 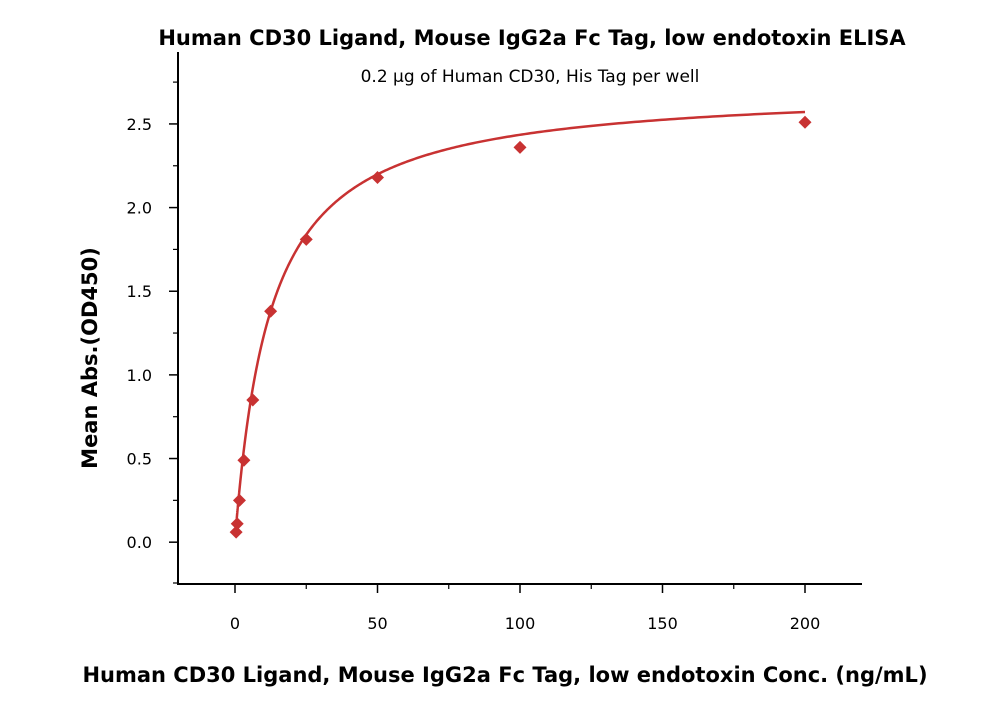 What do you see at coordinates (662, 623) in the screenshot?
I see `x-tick-label: 150` at bounding box center [662, 623].